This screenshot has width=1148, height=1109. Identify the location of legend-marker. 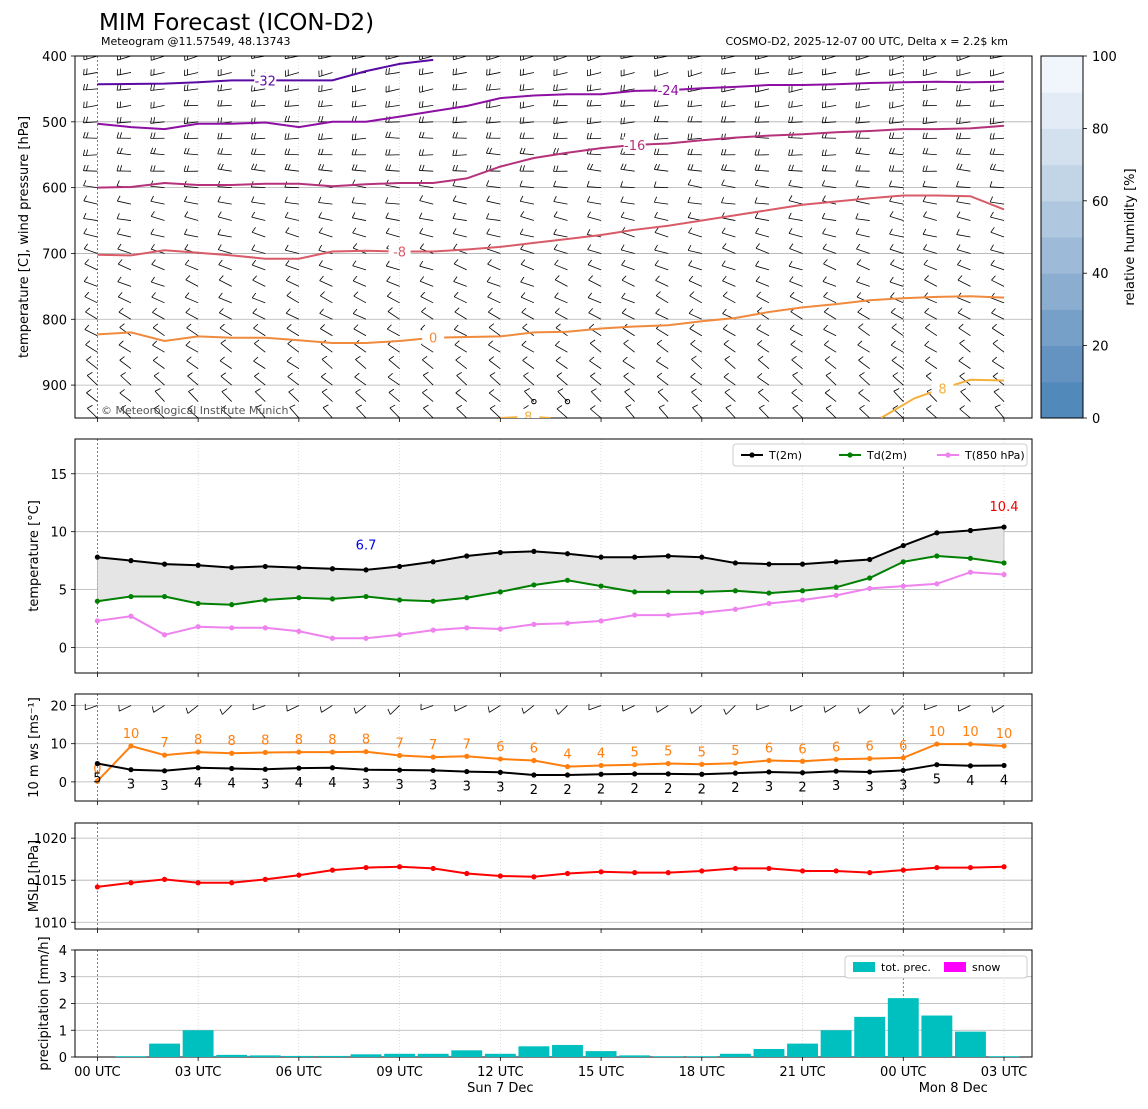
(947, 454).